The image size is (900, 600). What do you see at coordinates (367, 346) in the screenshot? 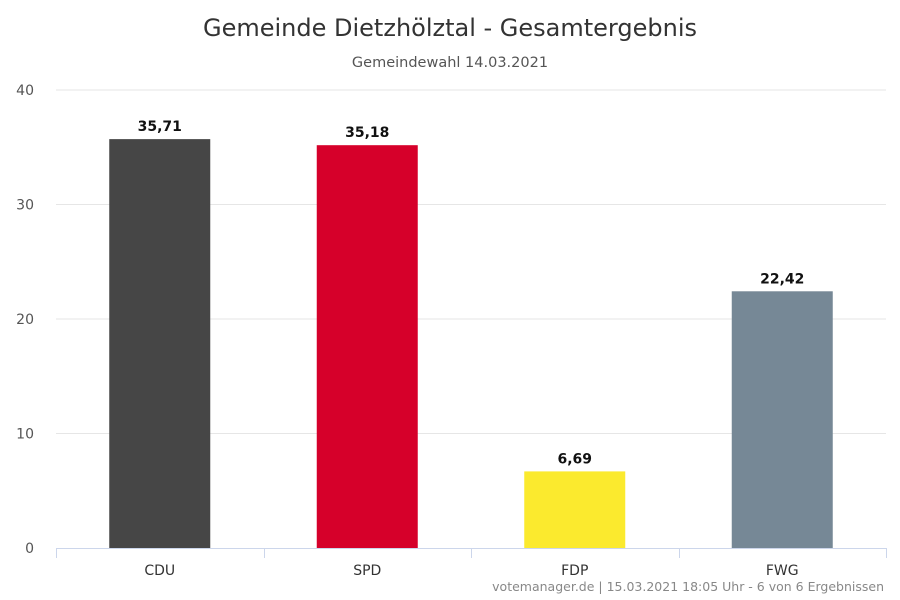
I see `bar-spd` at bounding box center [367, 346].